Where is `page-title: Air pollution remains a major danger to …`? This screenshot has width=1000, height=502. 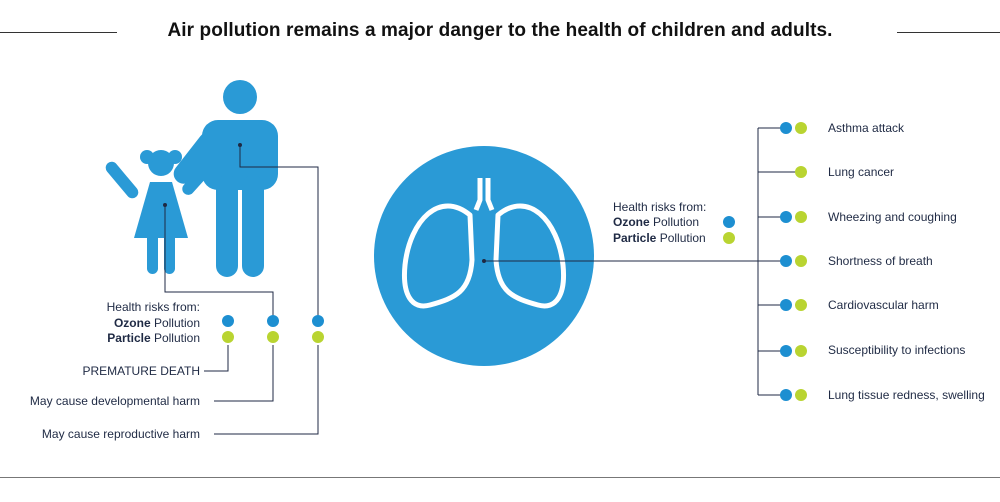
page-title: Air pollution remains a major danger to … is located at coordinates (500, 30).